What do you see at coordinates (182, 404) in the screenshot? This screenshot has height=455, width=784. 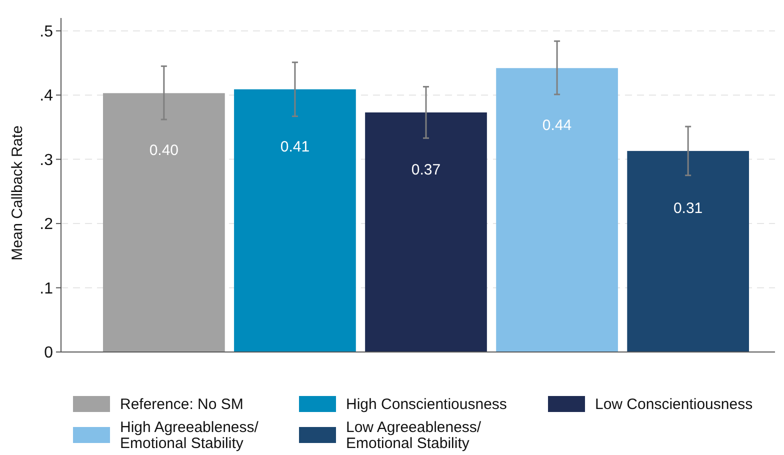 I see `legend-label: Reference: No SM` at bounding box center [182, 404].